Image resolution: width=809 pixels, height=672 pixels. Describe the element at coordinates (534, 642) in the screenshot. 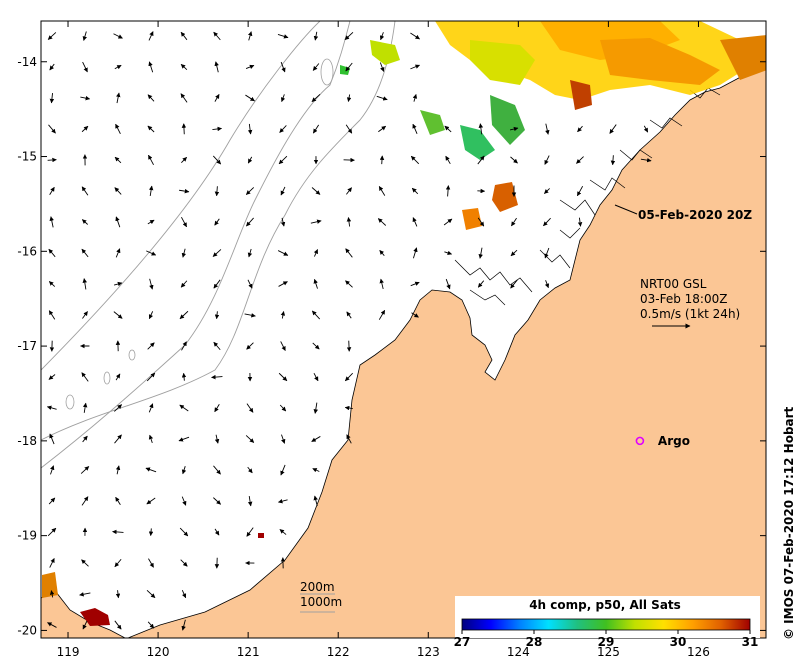

I see `colorbar-tick-label-1: 28` at that location.